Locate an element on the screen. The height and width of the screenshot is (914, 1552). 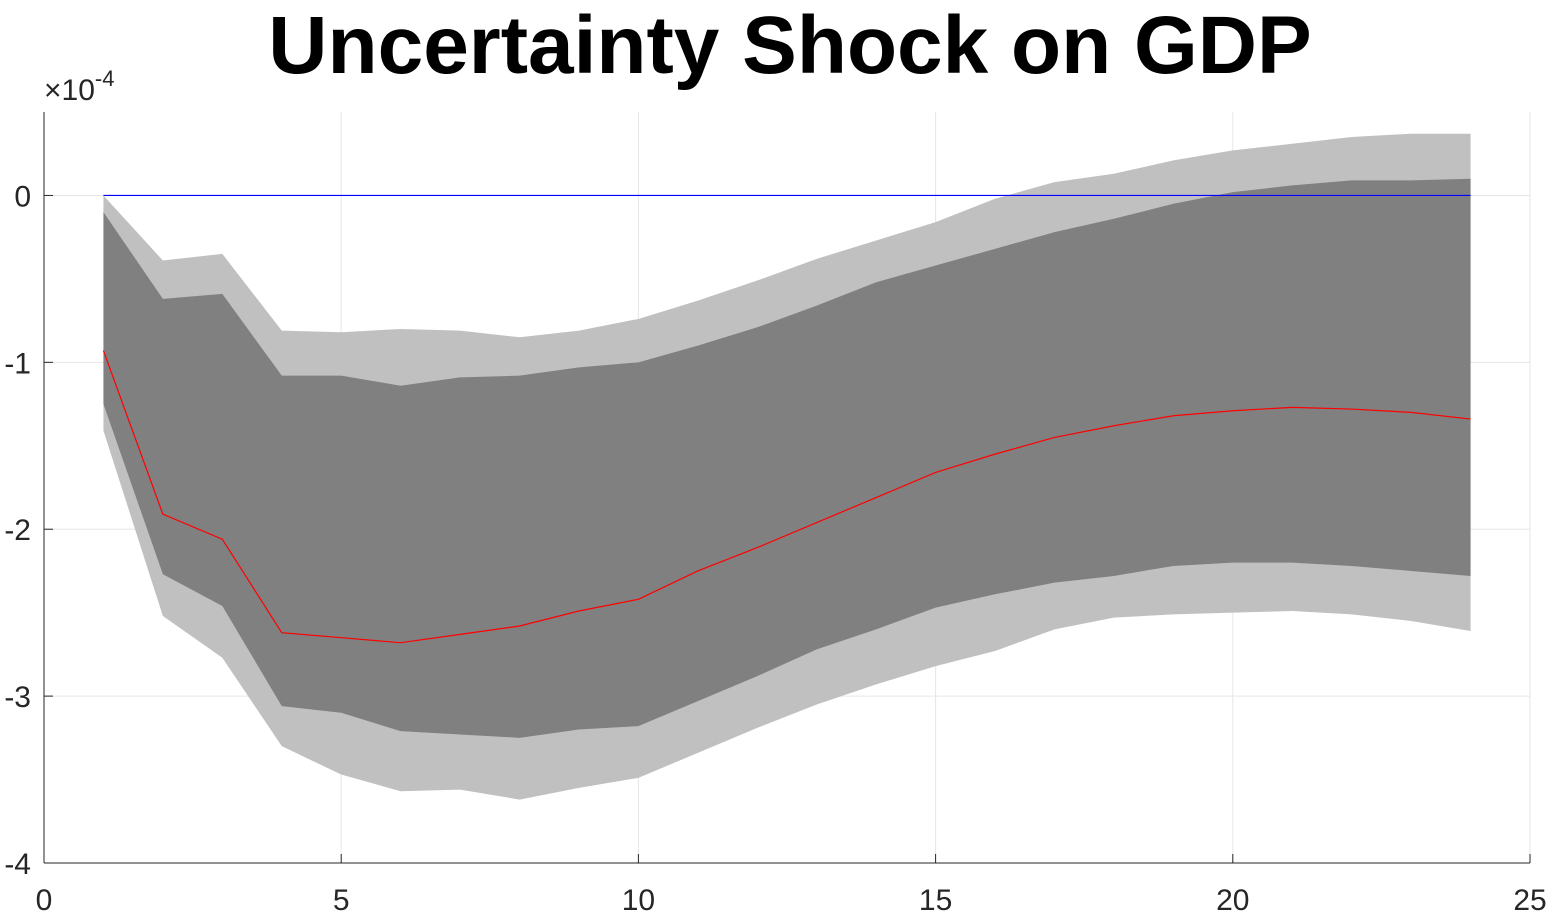
y-tick-label: 0 is located at coordinates (22, 196).